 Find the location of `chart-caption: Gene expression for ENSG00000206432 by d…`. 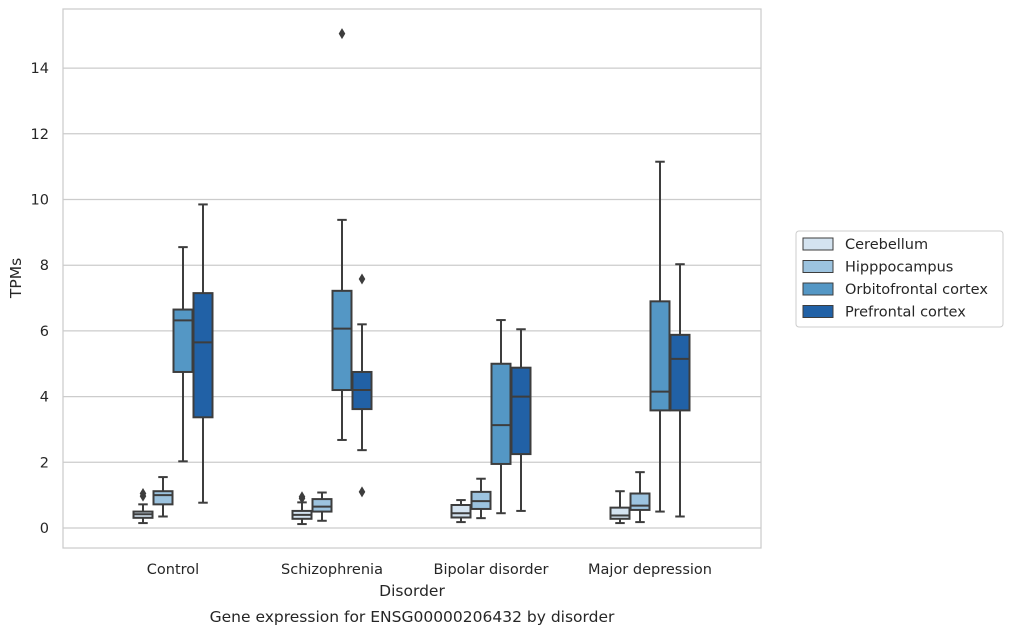

chart-caption: Gene expression for ENSG00000206432 by d… is located at coordinates (412, 617).